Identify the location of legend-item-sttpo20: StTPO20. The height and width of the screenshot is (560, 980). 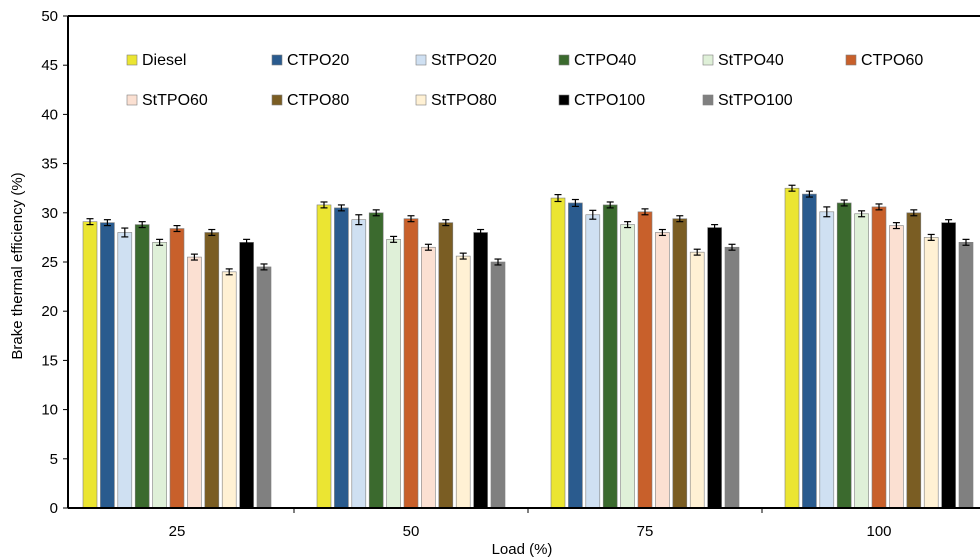
(456, 60).